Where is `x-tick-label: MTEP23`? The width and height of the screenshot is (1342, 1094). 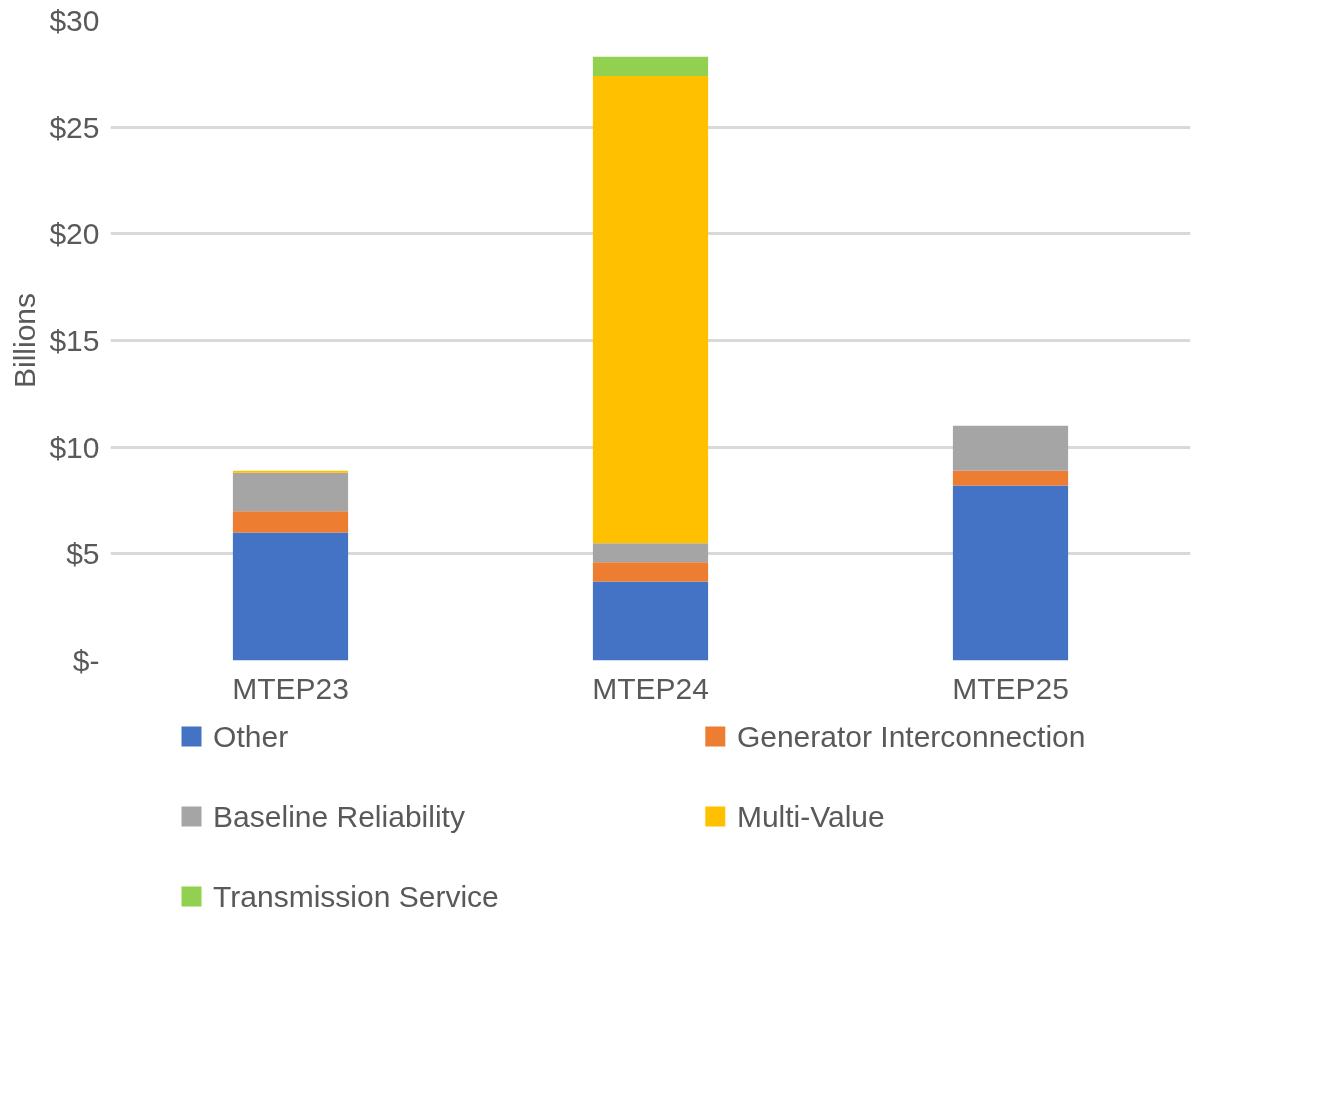 x-tick-label: MTEP23 is located at coordinates (290, 688).